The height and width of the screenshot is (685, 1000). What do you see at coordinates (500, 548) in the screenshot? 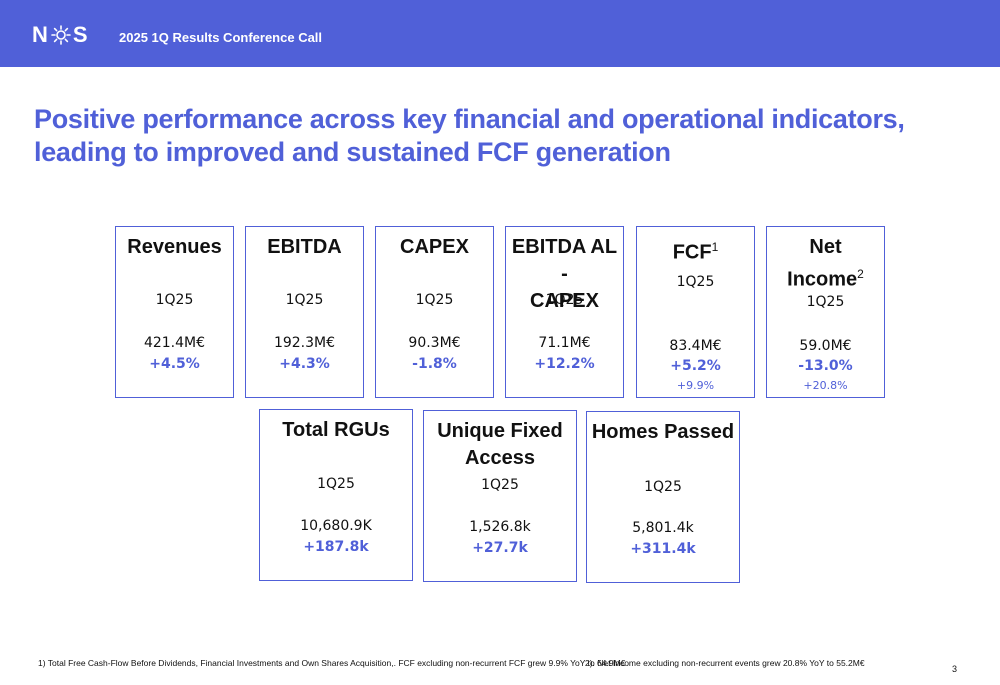
I see `kpi-change: +27.7k` at bounding box center [500, 548].